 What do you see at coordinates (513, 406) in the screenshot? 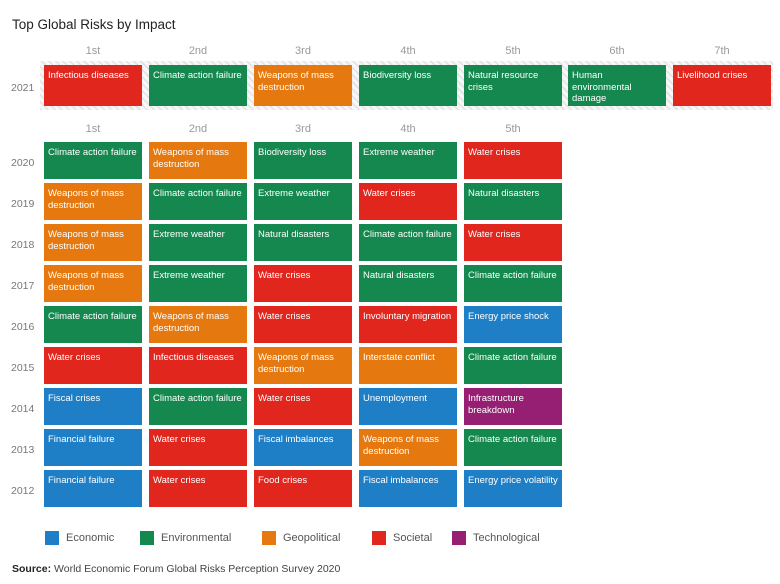
I see `risk-cell: Infrastructure breakdown` at bounding box center [513, 406].